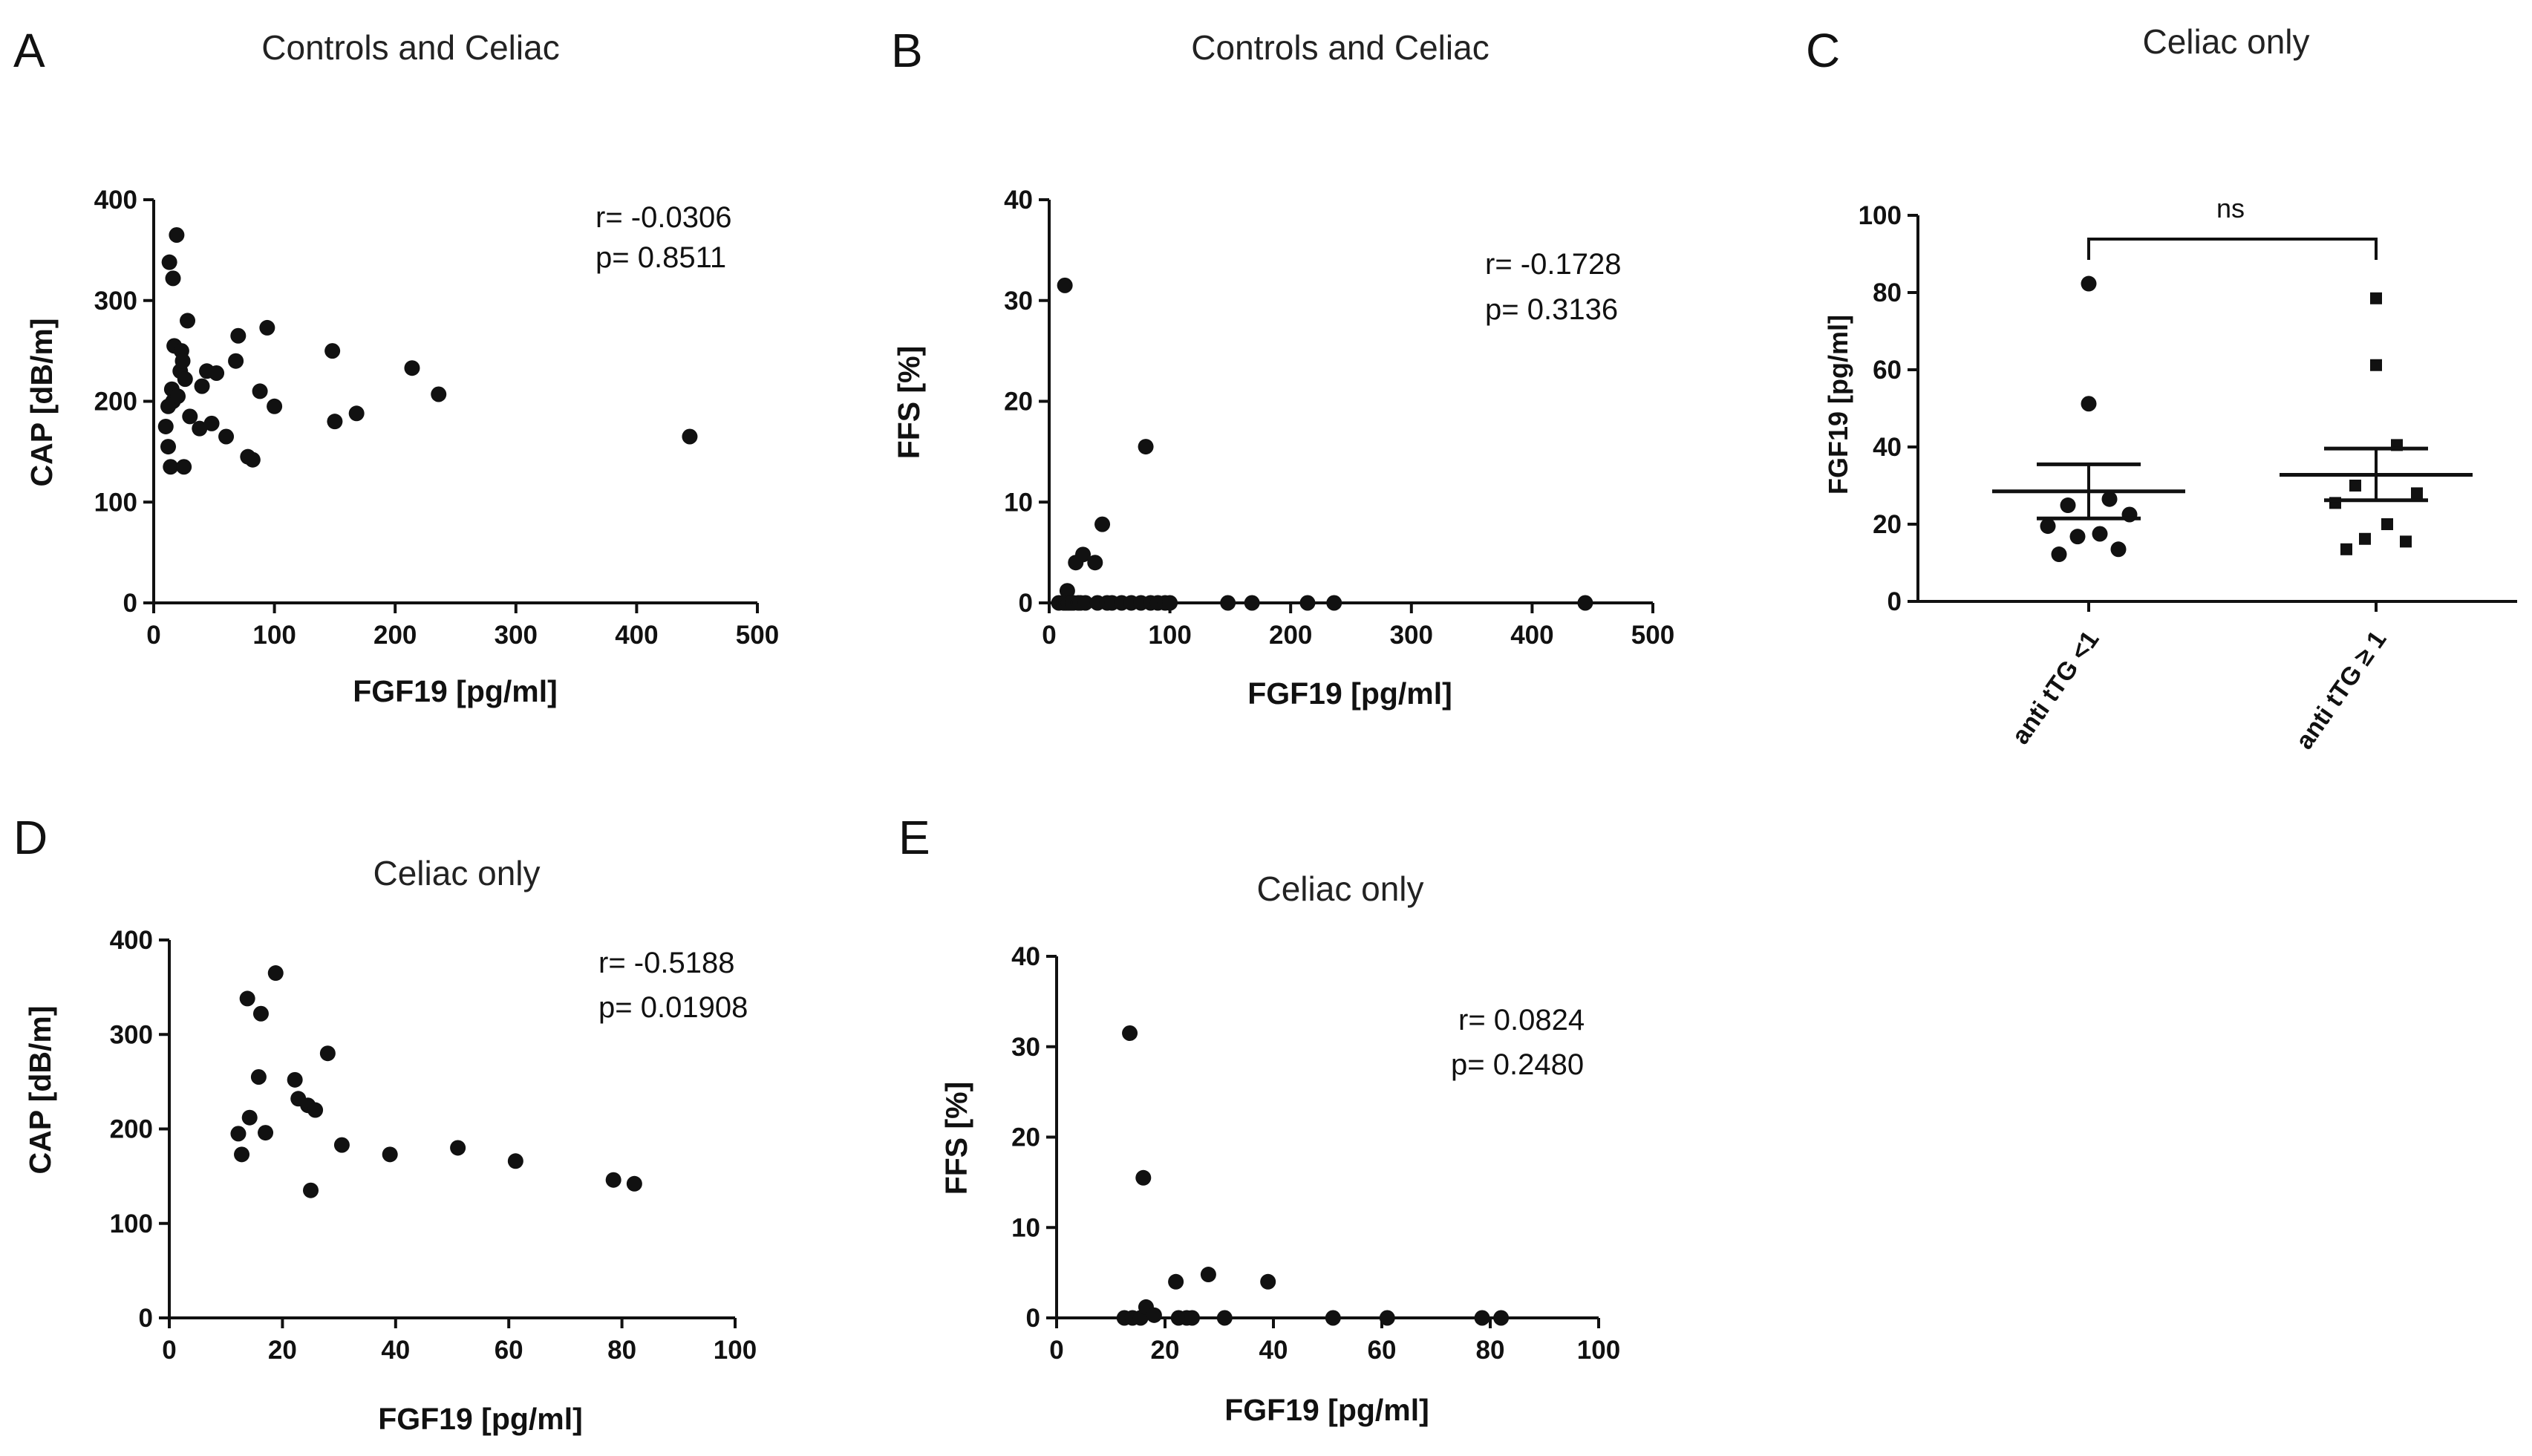 The image size is (2532, 1456). Describe the element at coordinates (673, 1008) in the screenshot. I see `panel-d-p-value: p= 0.01908` at that location.